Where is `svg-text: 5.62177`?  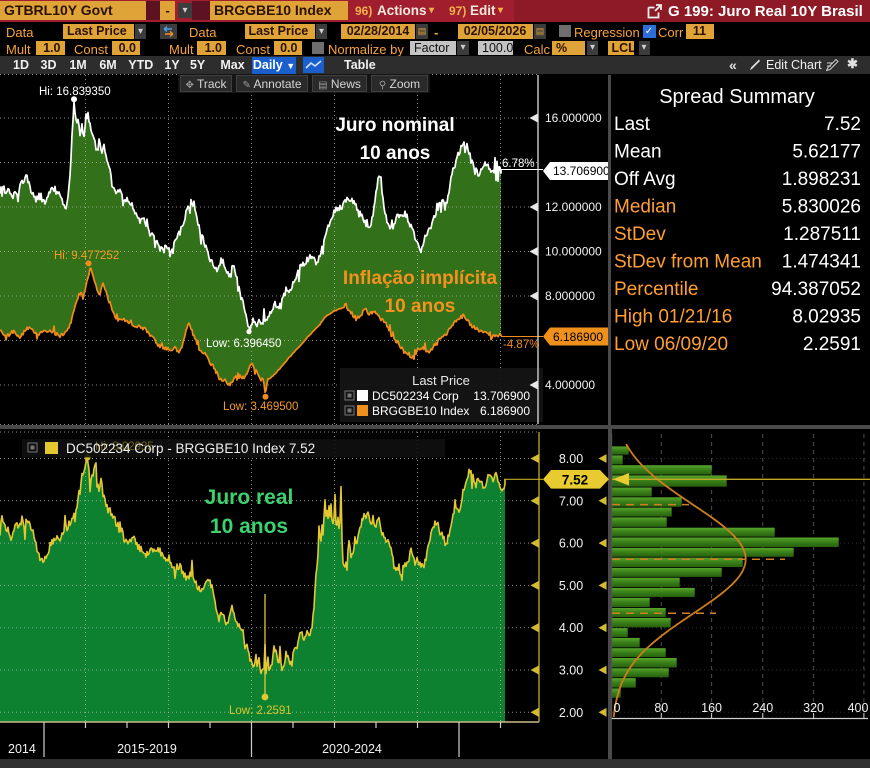 svg-text: 5.62177 is located at coordinates (826, 152).